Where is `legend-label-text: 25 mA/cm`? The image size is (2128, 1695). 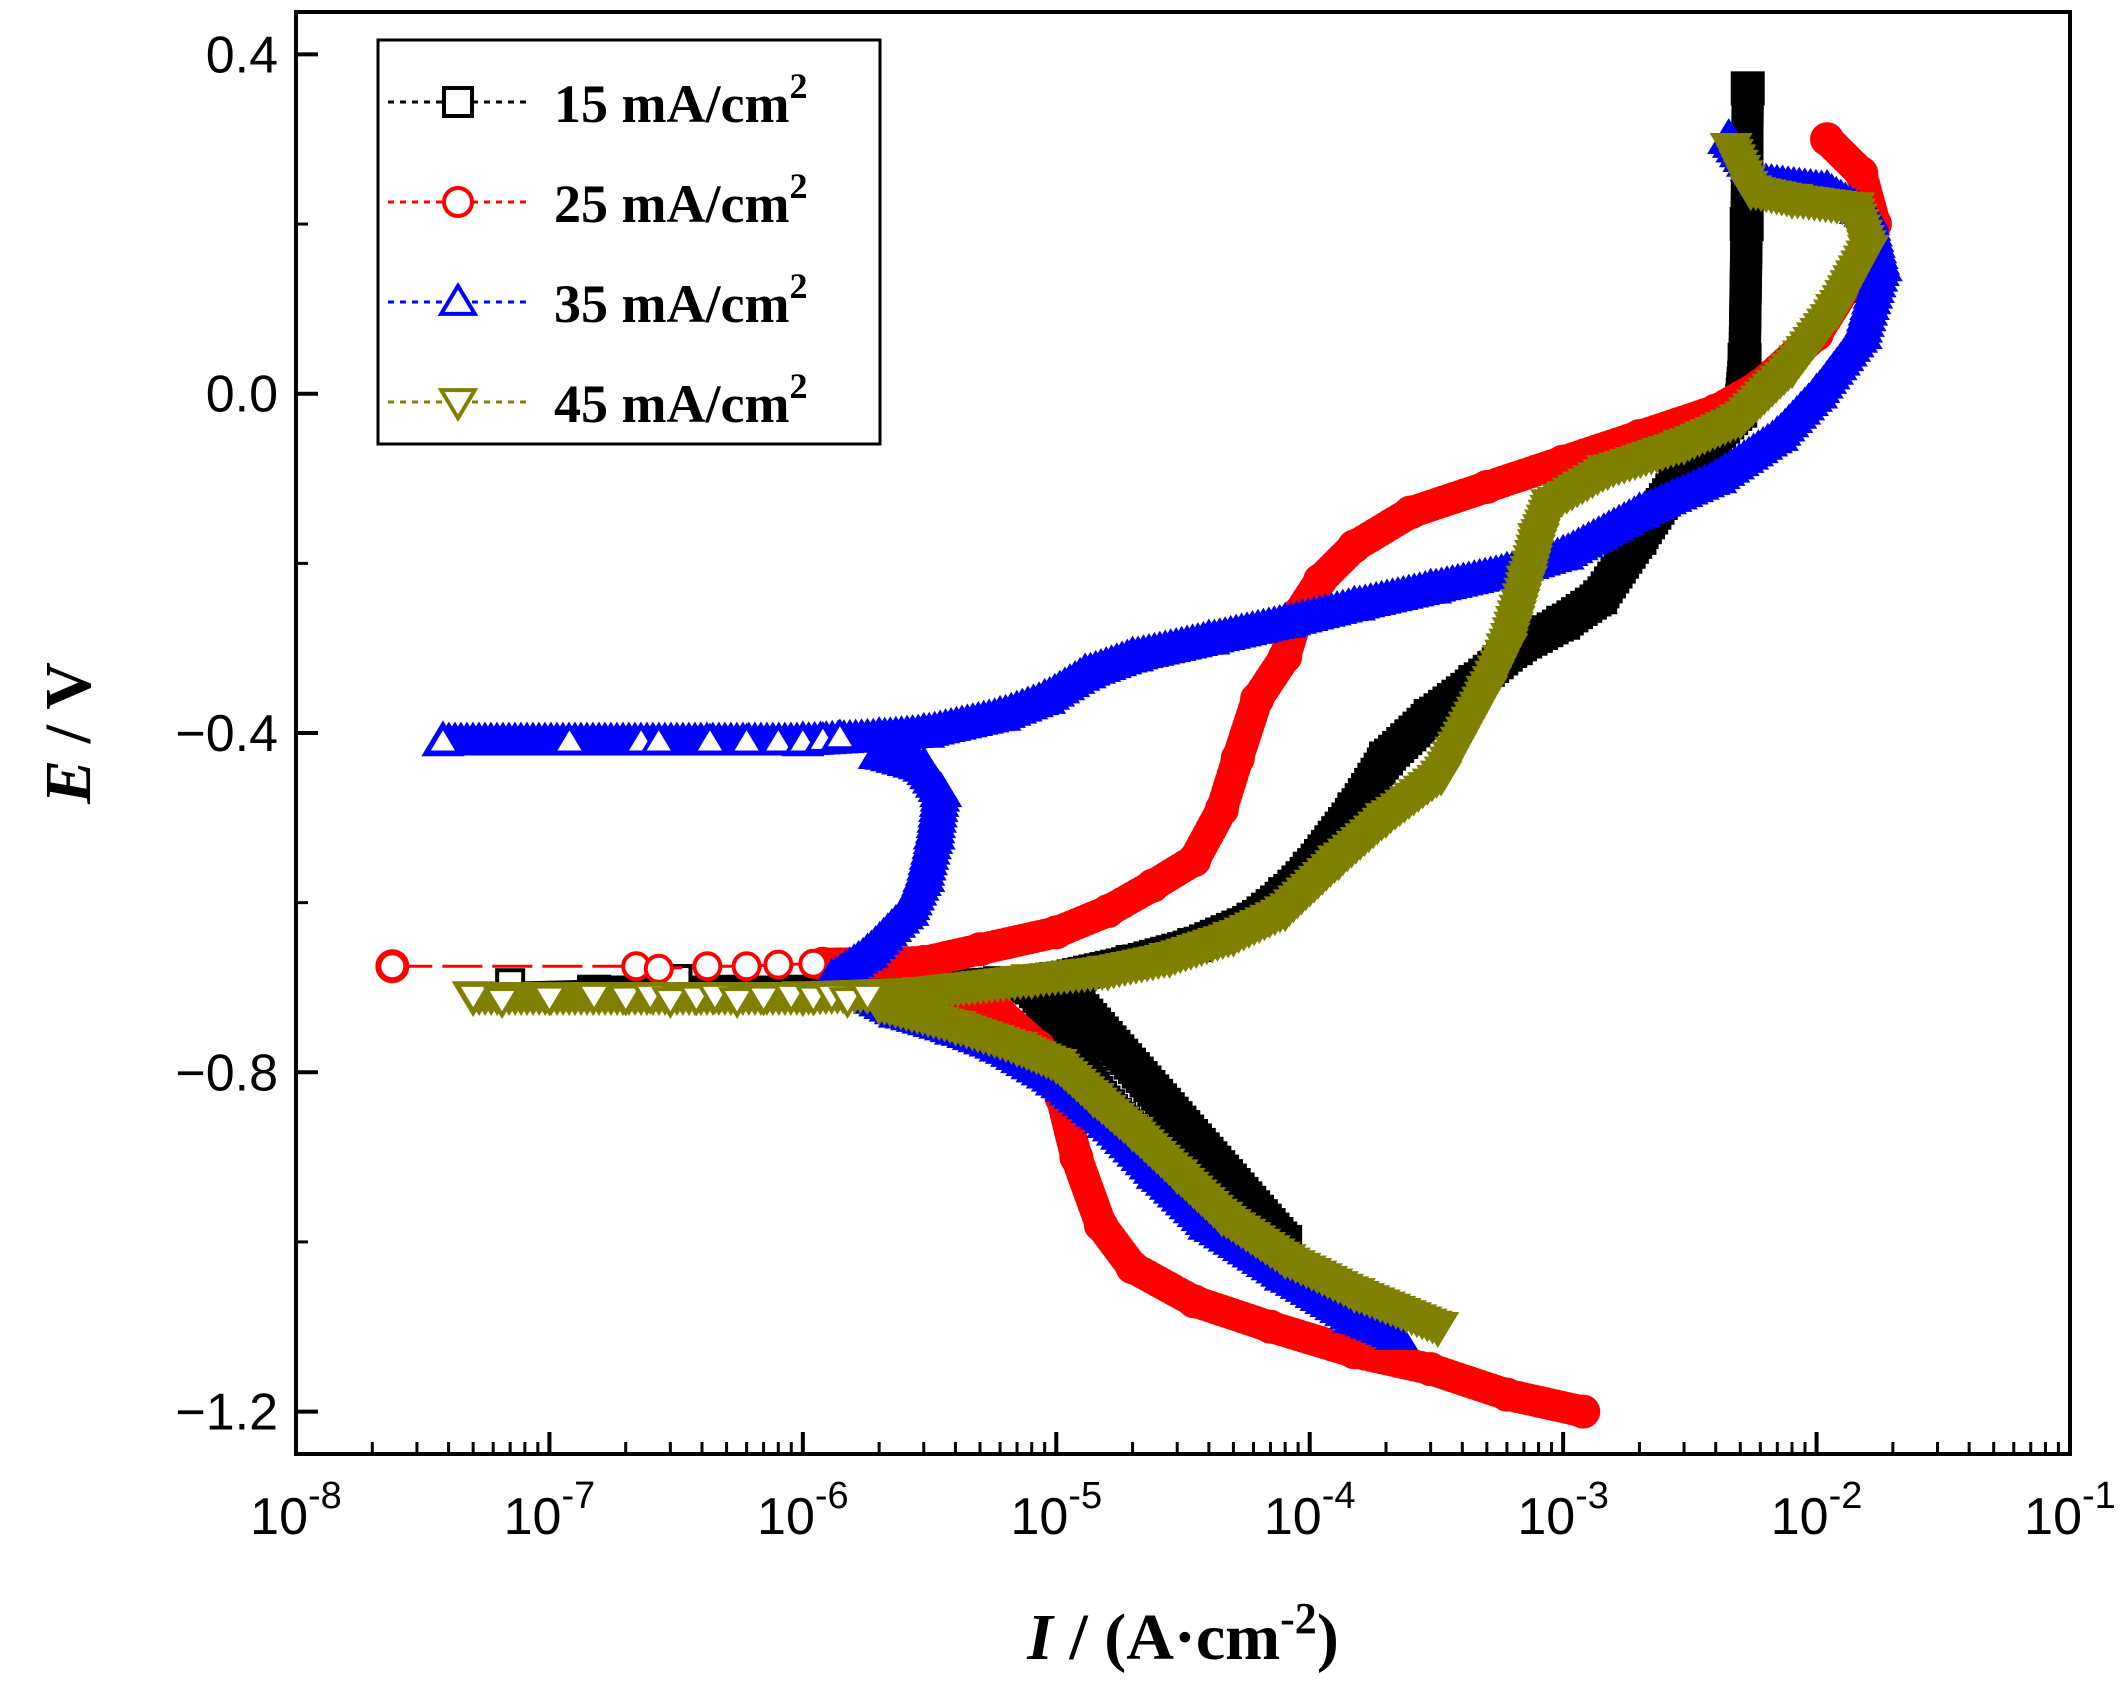 legend-label-text: 25 mA/cm is located at coordinates (671, 204).